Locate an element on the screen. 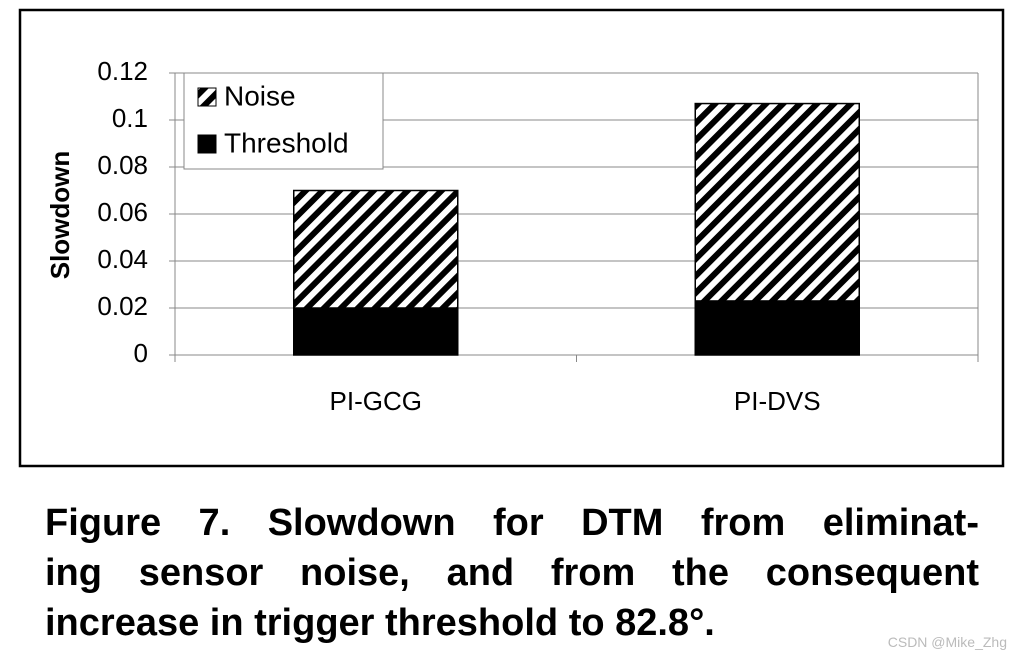  legend-label: Threshold is located at coordinates (286, 142).